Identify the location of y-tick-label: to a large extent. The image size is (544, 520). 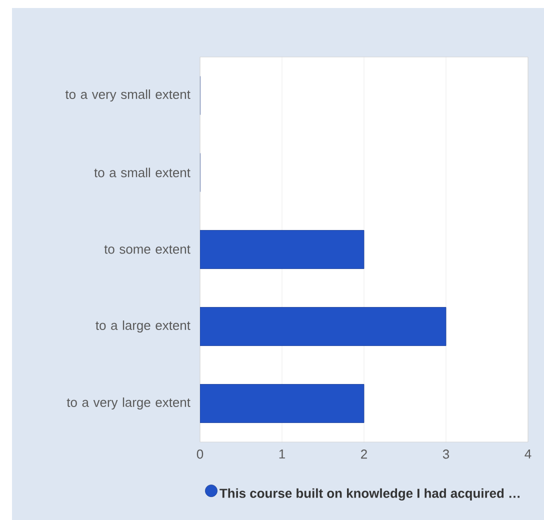
(143, 326).